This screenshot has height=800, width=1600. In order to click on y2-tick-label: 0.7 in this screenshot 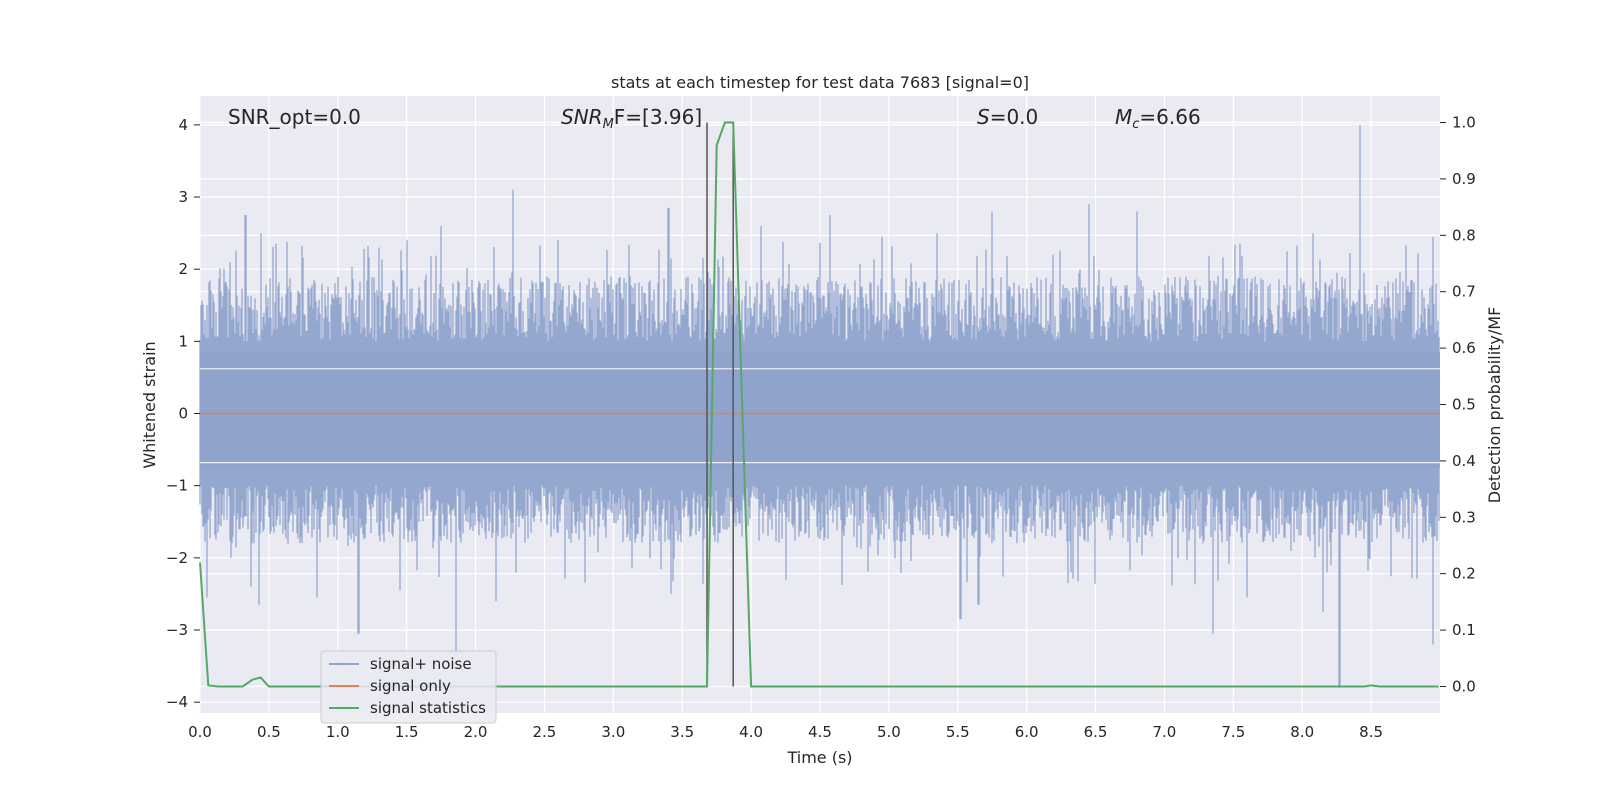, I will do `click(1464, 292)`.